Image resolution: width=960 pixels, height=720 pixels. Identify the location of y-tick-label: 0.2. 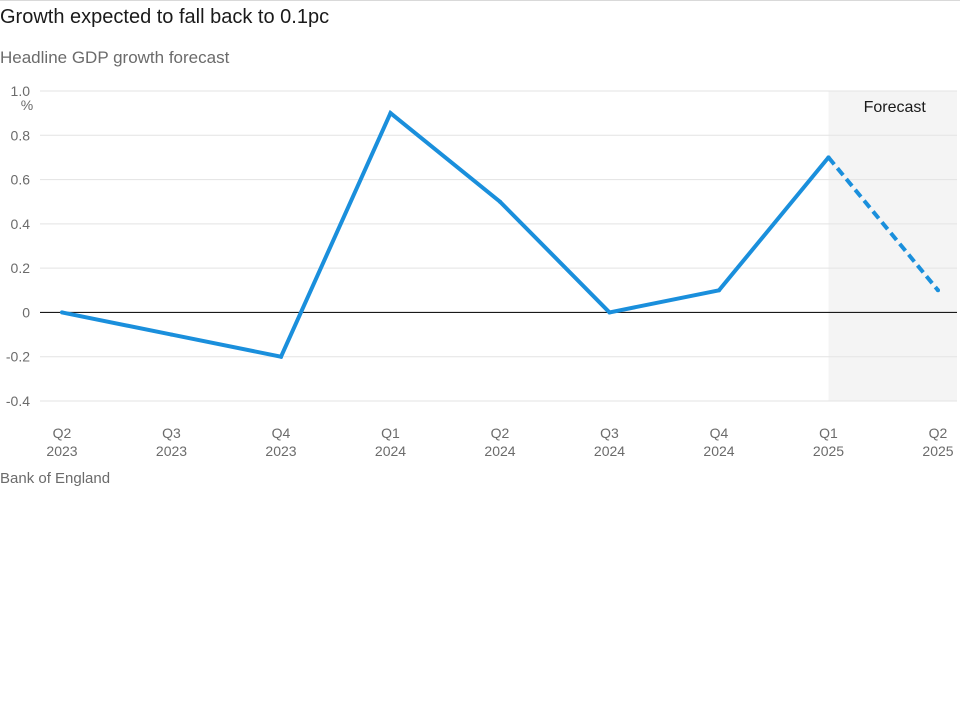
(21, 268).